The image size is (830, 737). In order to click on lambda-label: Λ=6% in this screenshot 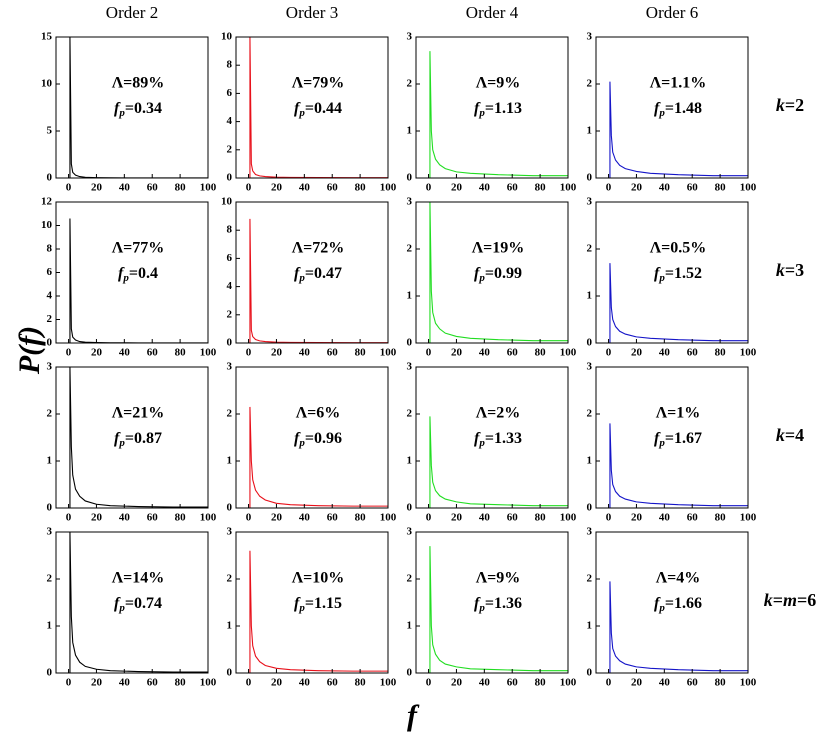, I will do `click(318, 413)`.